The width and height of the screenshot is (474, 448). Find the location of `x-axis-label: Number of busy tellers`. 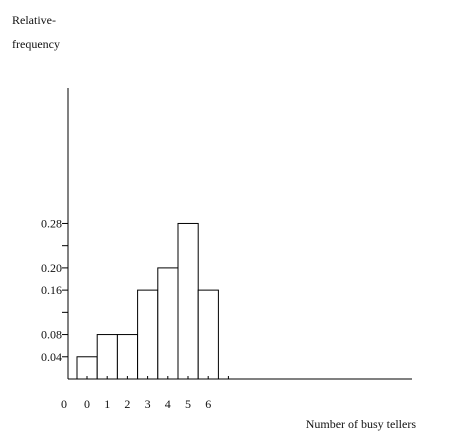

x-axis-label: Number of busy tellers is located at coordinates (361, 424).